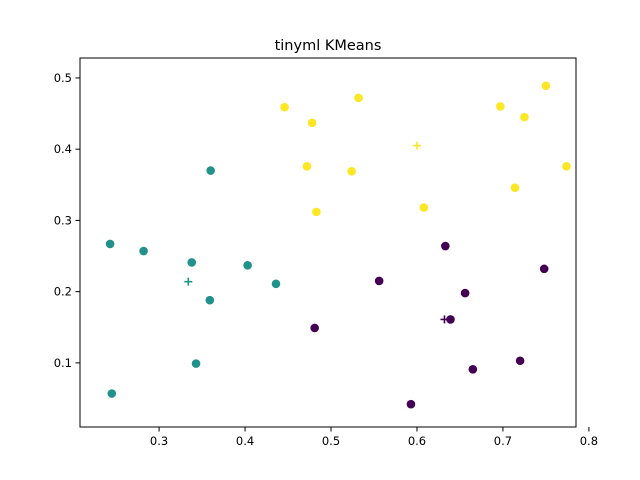 The width and height of the screenshot is (640, 480). What do you see at coordinates (63, 149) in the screenshot?
I see `y-tick-label: 0.4` at bounding box center [63, 149].